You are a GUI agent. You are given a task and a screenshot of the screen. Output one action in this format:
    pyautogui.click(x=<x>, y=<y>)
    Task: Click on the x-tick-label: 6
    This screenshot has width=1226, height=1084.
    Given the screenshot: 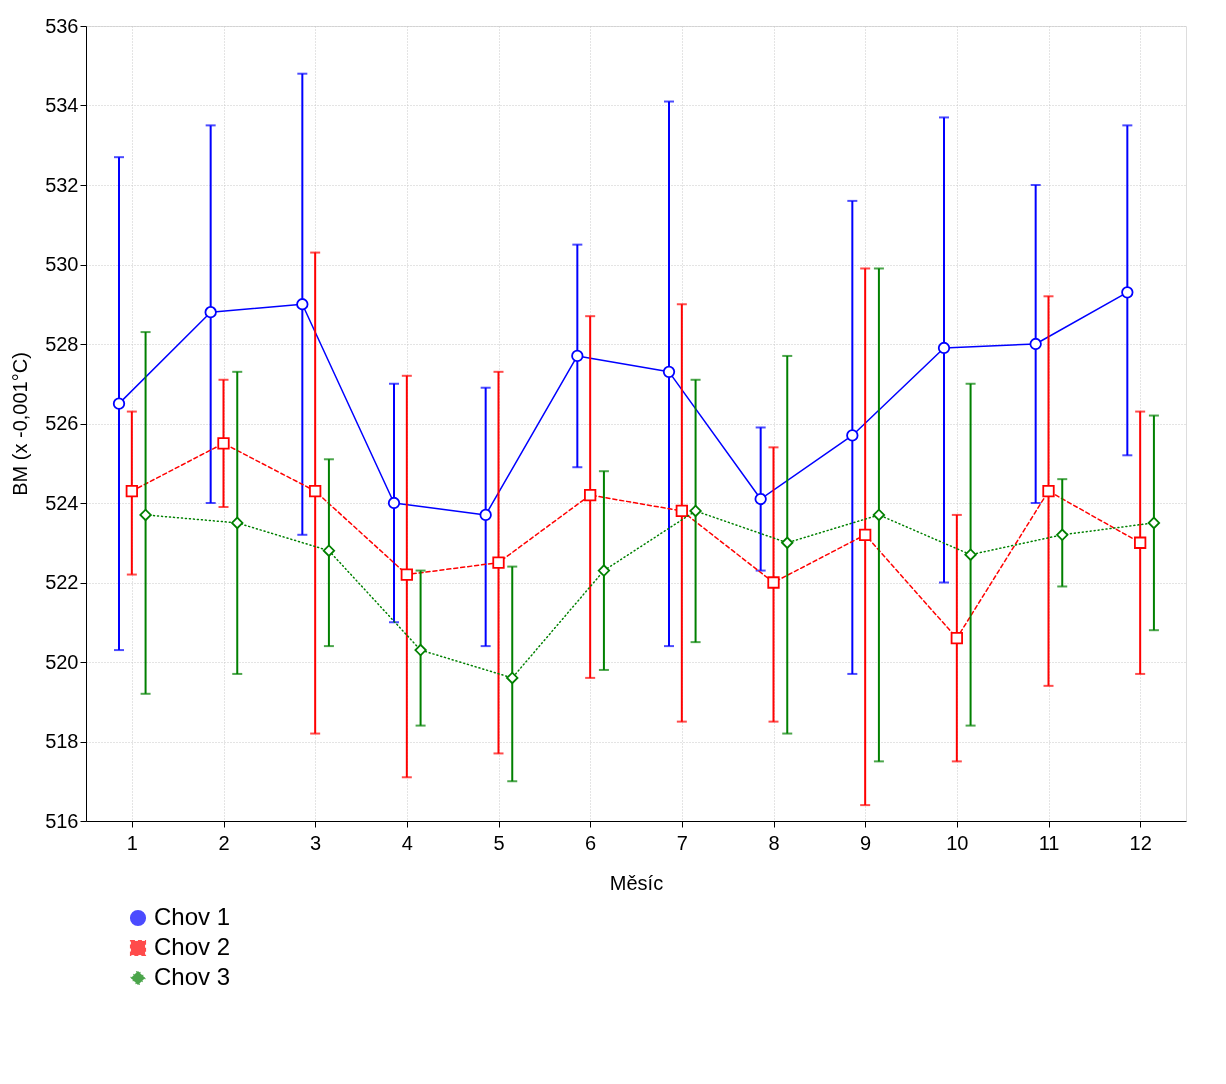 What is the action you would take?
    pyautogui.click(x=591, y=842)
    